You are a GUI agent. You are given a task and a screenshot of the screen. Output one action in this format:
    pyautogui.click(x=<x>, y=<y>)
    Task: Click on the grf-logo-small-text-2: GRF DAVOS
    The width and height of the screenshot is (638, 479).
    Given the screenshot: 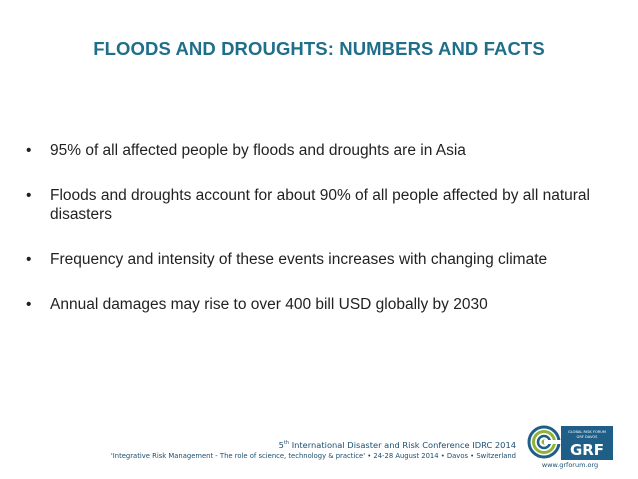 What is the action you would take?
    pyautogui.click(x=588, y=437)
    